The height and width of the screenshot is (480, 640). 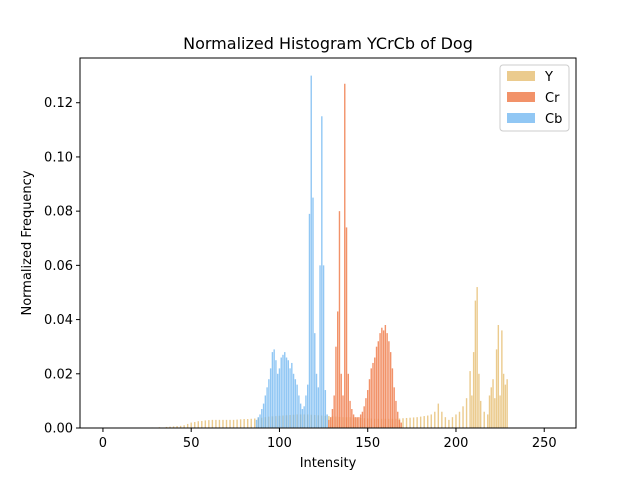 What do you see at coordinates (279, 443) in the screenshot?
I see `x-tick-label: 100` at bounding box center [279, 443].